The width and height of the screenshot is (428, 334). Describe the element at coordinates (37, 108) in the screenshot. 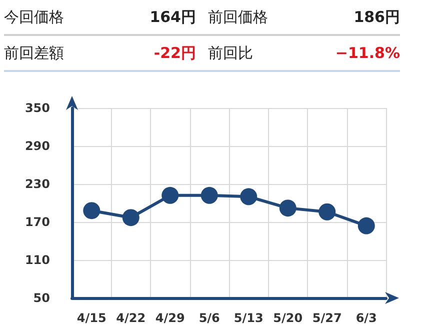

I see `y-tick-label: 350` at that location.